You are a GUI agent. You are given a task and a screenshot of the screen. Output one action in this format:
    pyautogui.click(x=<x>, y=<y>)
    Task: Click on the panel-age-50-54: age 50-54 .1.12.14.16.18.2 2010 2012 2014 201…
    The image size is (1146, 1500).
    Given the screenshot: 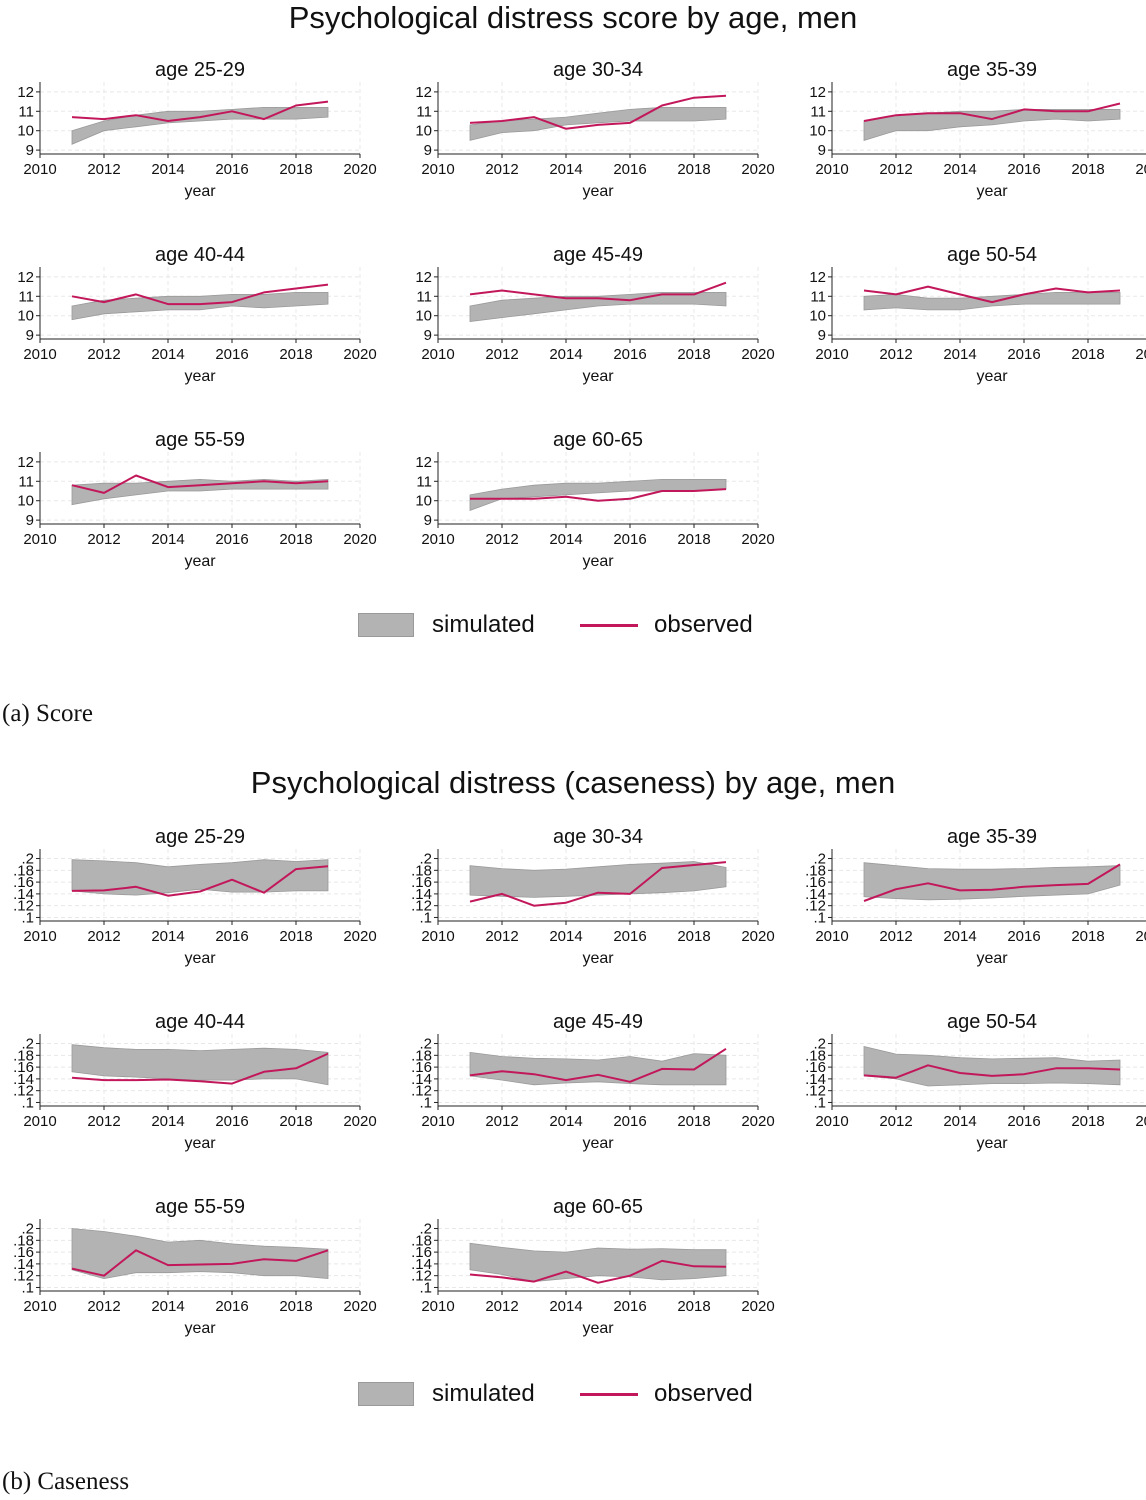 What is the action you would take?
    pyautogui.click(x=975, y=1100)
    